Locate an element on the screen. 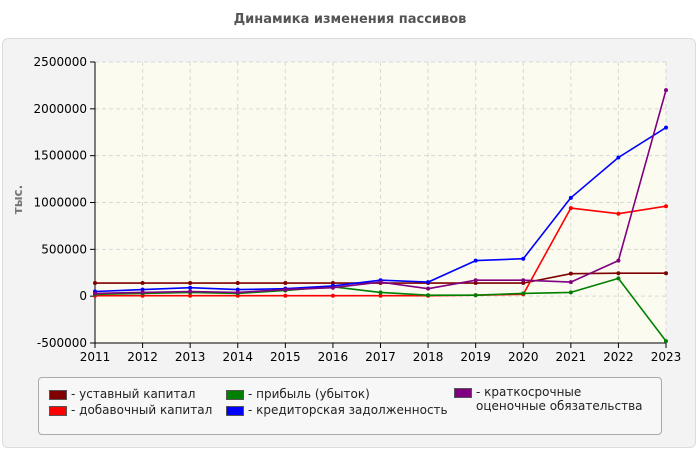 This screenshot has height=450, width=700. x-tick-label: 2018 is located at coordinates (428, 357).